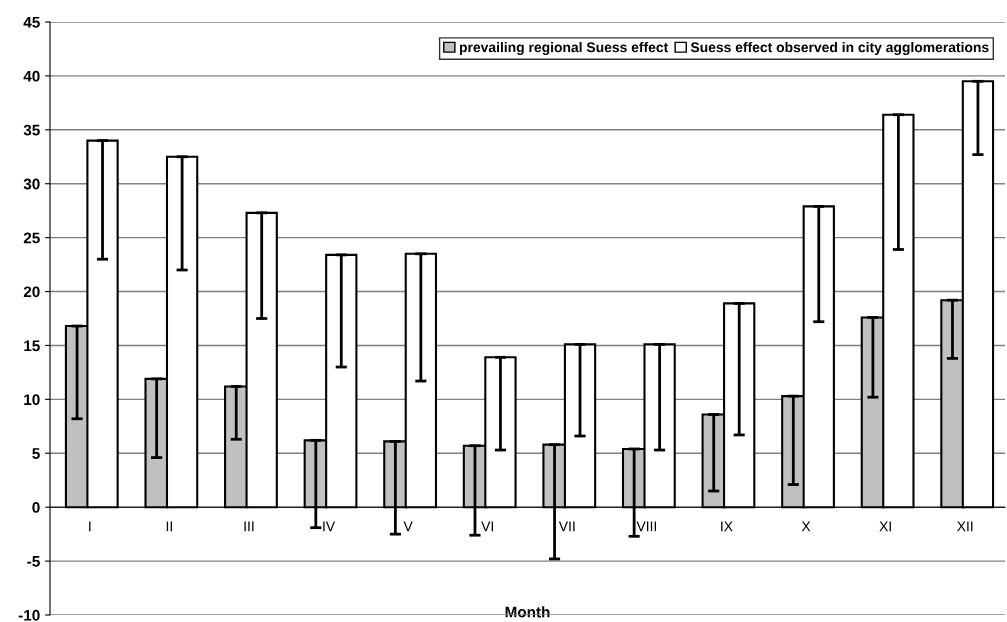 The height and width of the screenshot is (622, 1007). What do you see at coordinates (885, 526) in the screenshot?
I see `x-tick-label: XI` at bounding box center [885, 526].